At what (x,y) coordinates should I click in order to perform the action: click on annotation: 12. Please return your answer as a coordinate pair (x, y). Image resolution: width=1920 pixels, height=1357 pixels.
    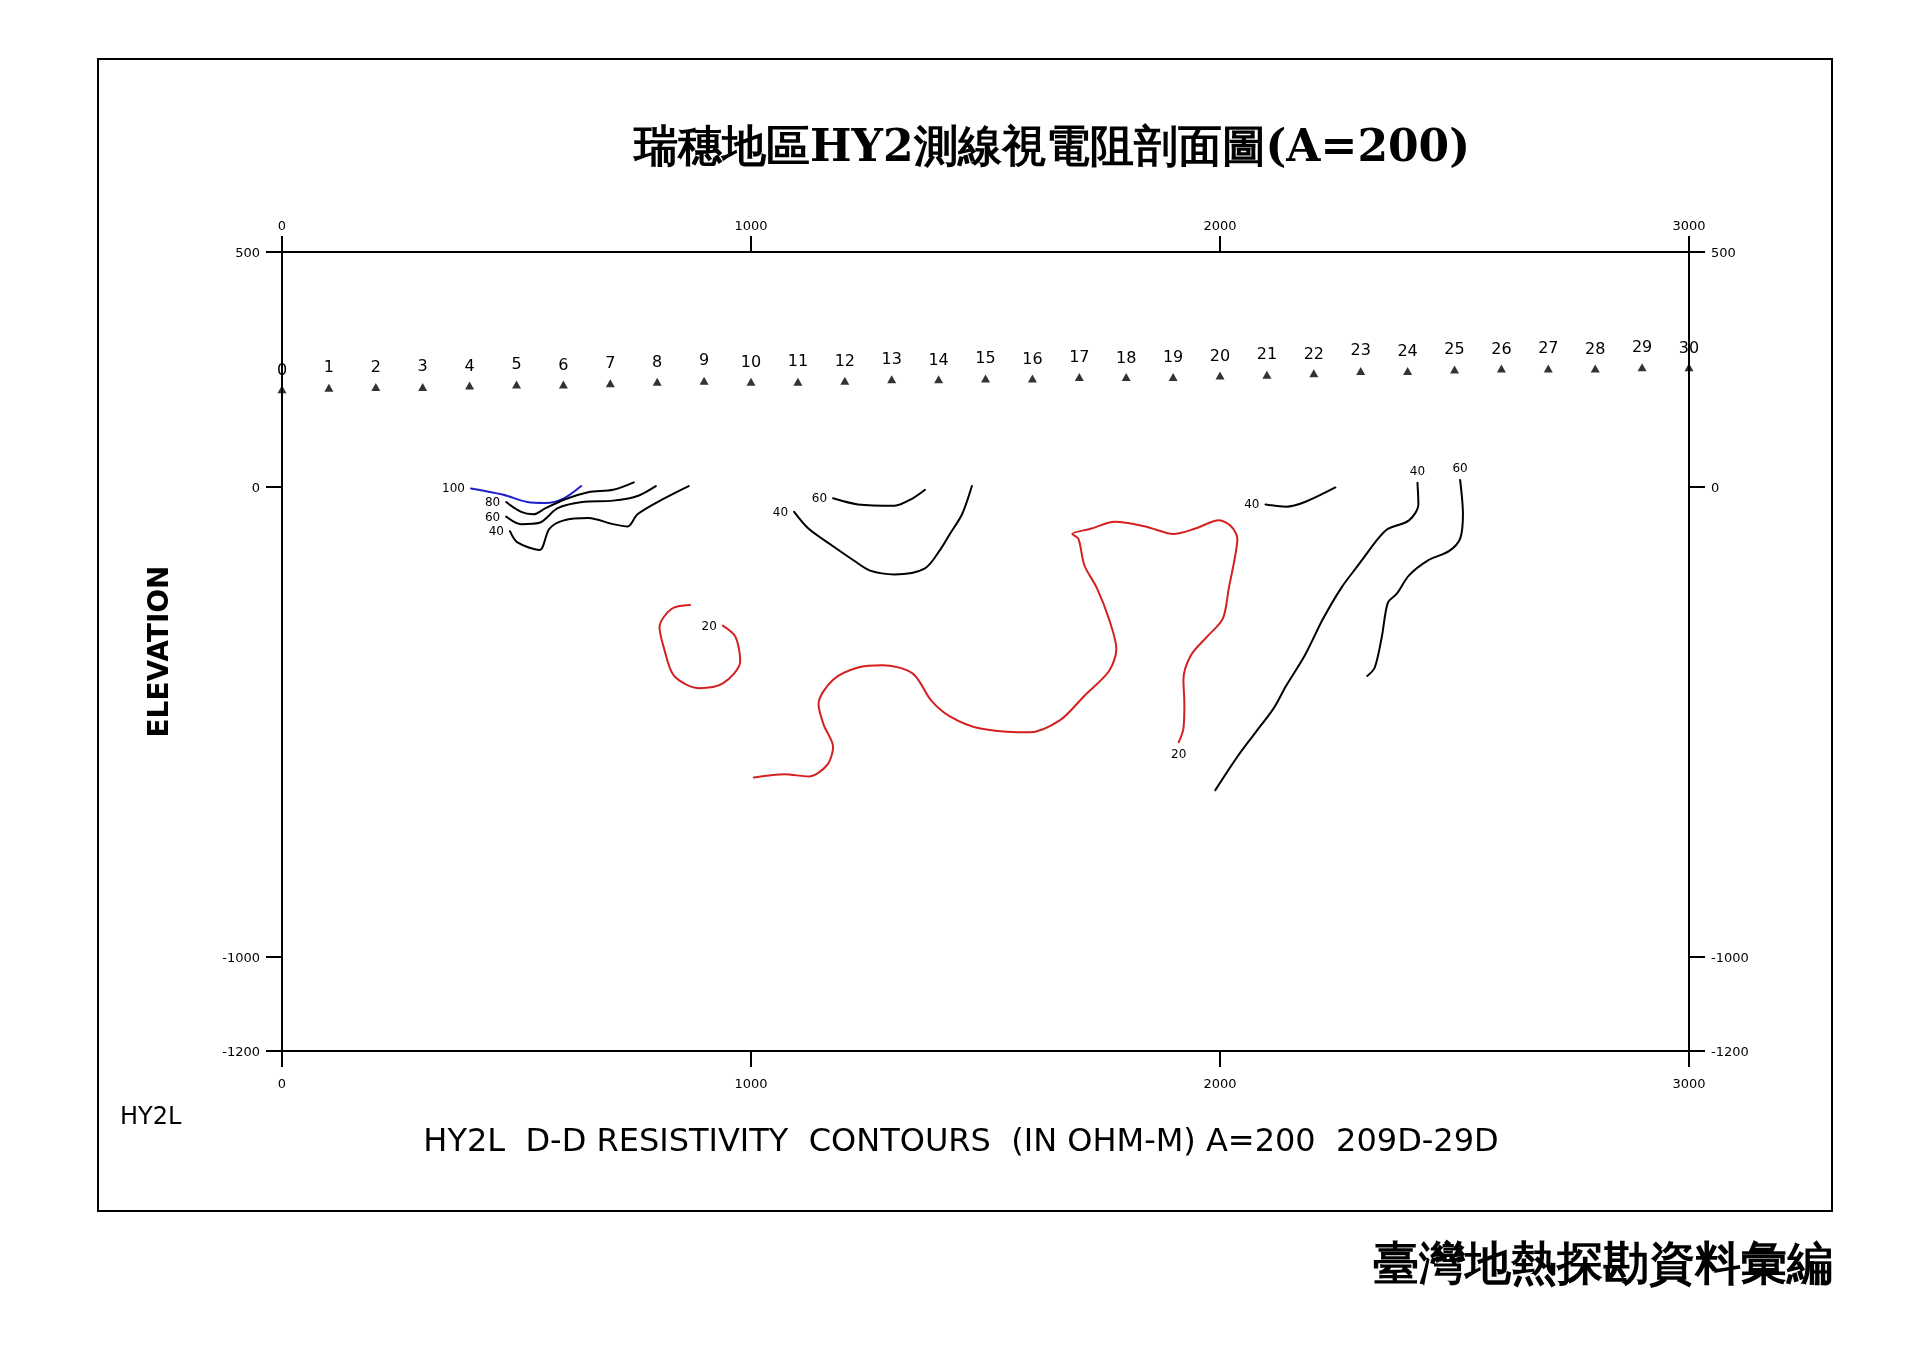
    Looking at the image, I should click on (844, 361).